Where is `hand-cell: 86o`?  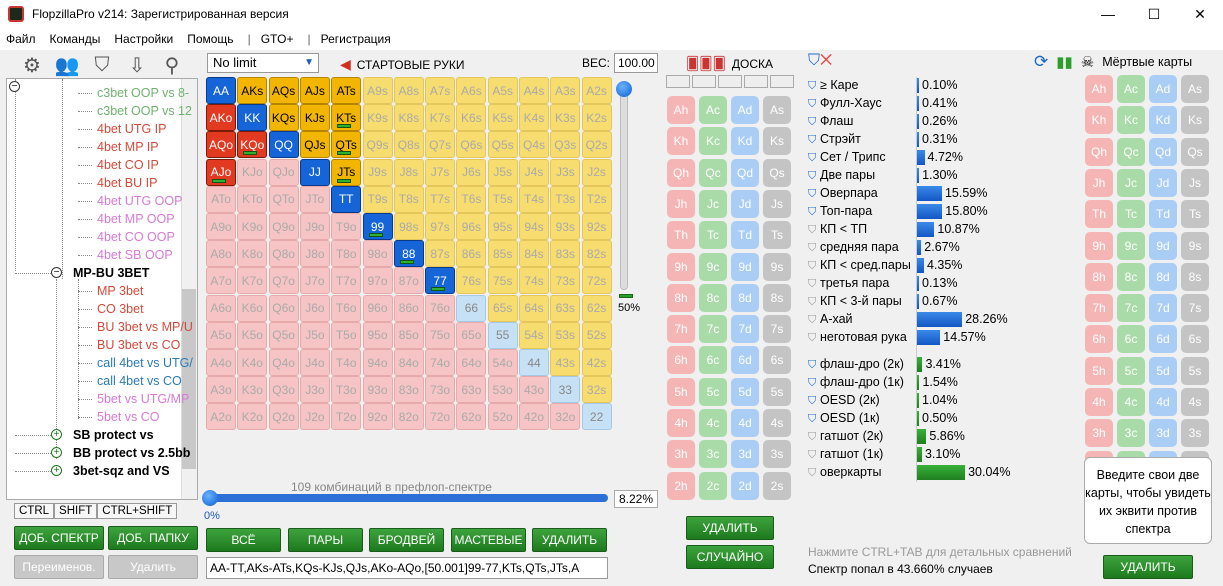
hand-cell: 86o is located at coordinates (408, 308).